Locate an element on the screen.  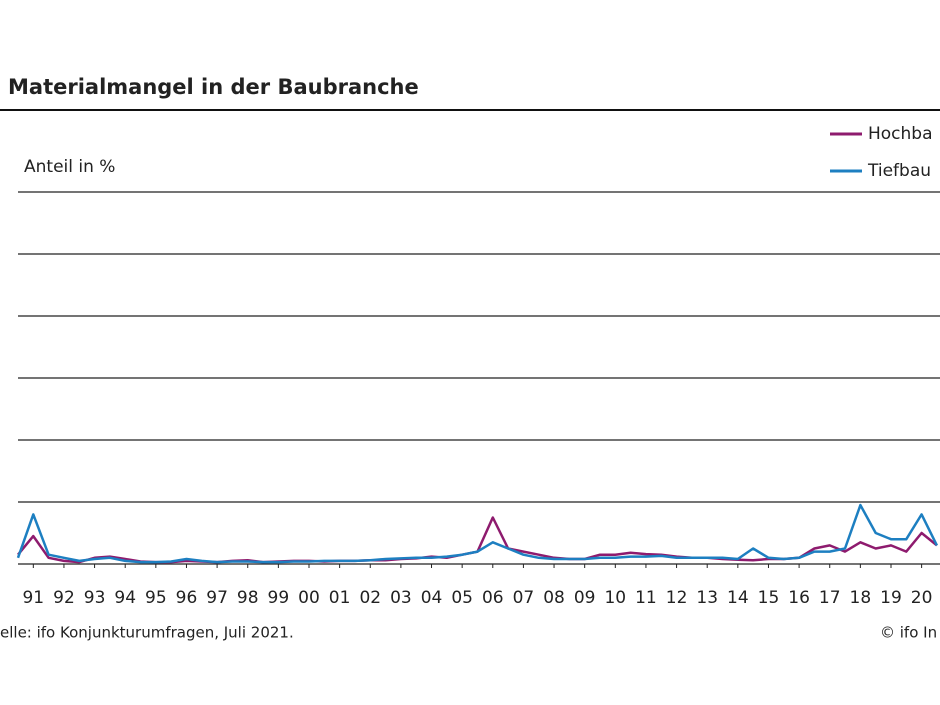
x-tick-label: 18 is located at coordinates (861, 598).